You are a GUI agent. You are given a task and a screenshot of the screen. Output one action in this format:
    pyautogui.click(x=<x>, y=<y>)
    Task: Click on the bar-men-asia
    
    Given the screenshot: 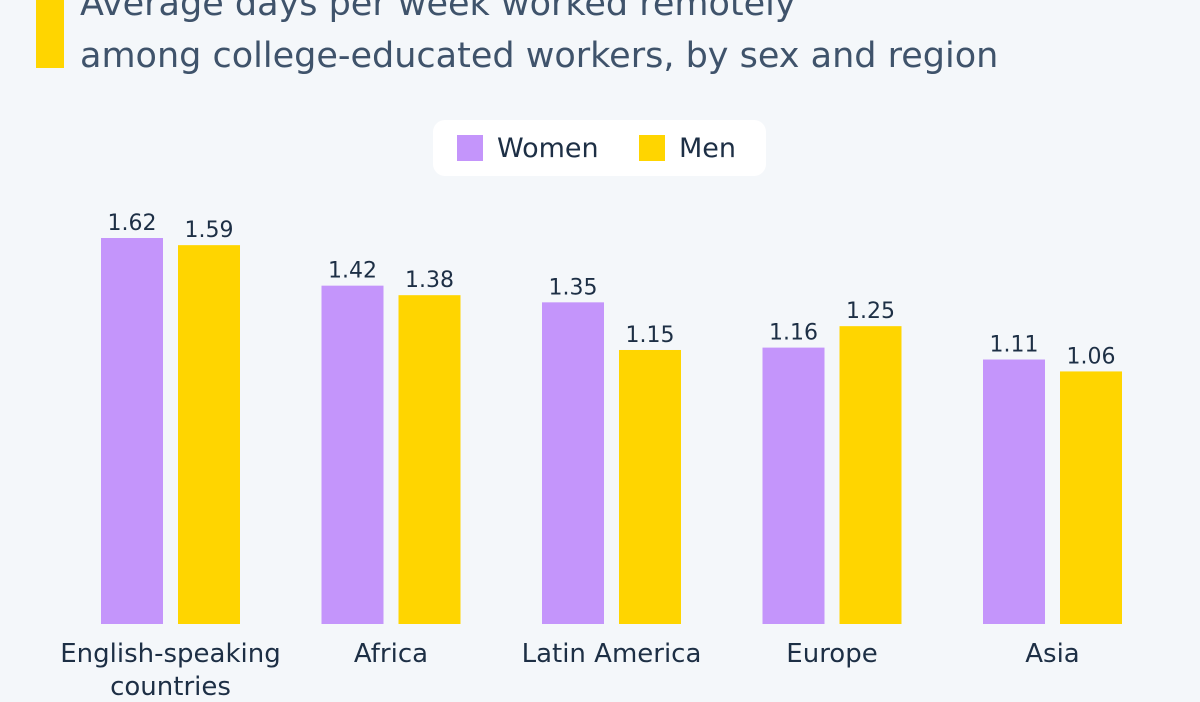 What is the action you would take?
    pyautogui.click(x=1091, y=497)
    